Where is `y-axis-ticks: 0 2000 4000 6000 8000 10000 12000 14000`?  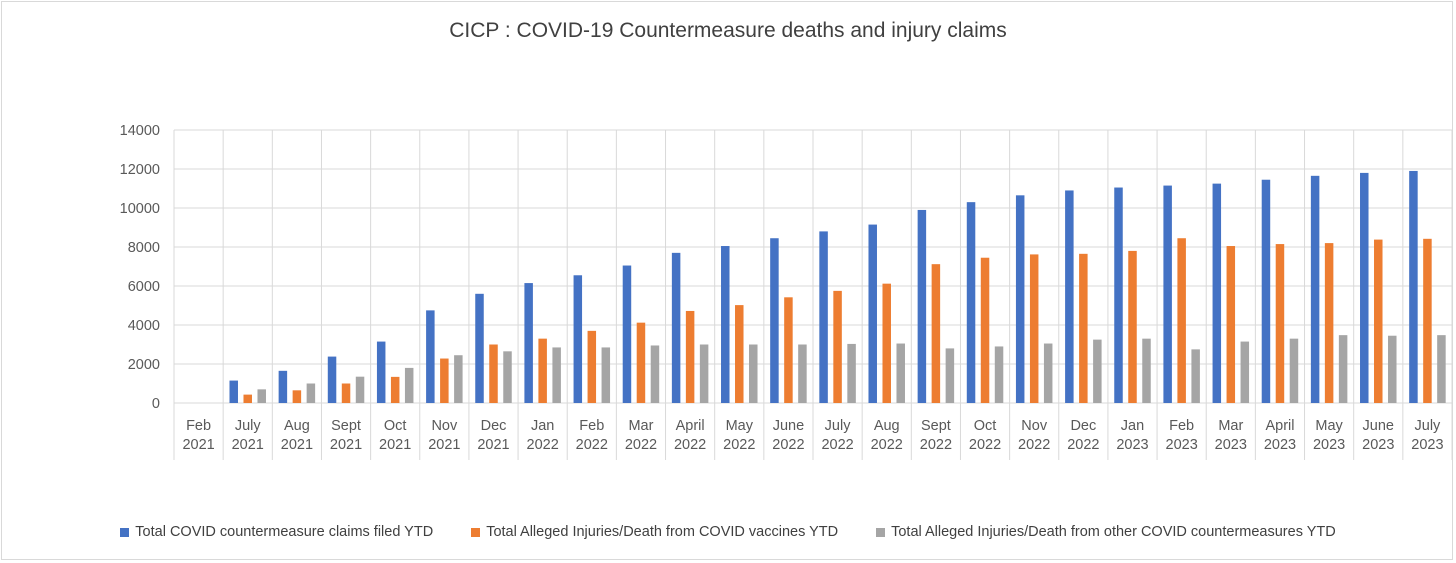
y-axis-ticks: 0 2000 4000 6000 8000 10000 12000 14000 is located at coordinates (140, 267).